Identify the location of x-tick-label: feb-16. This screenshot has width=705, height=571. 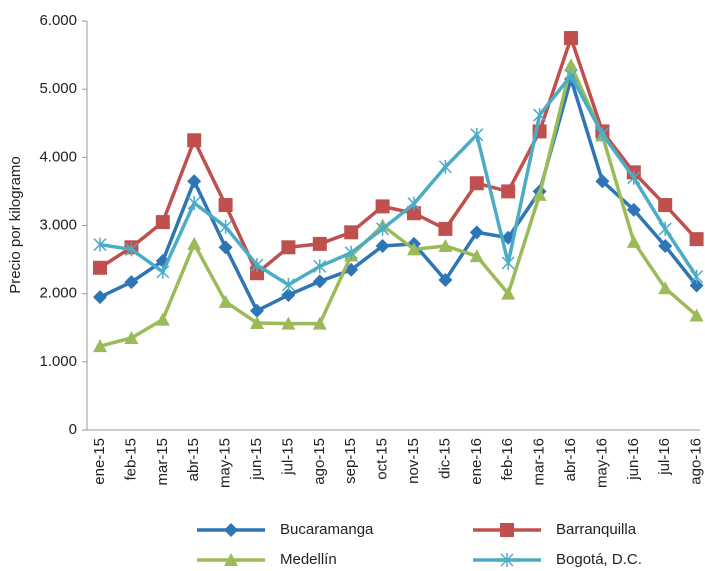
(507, 459).